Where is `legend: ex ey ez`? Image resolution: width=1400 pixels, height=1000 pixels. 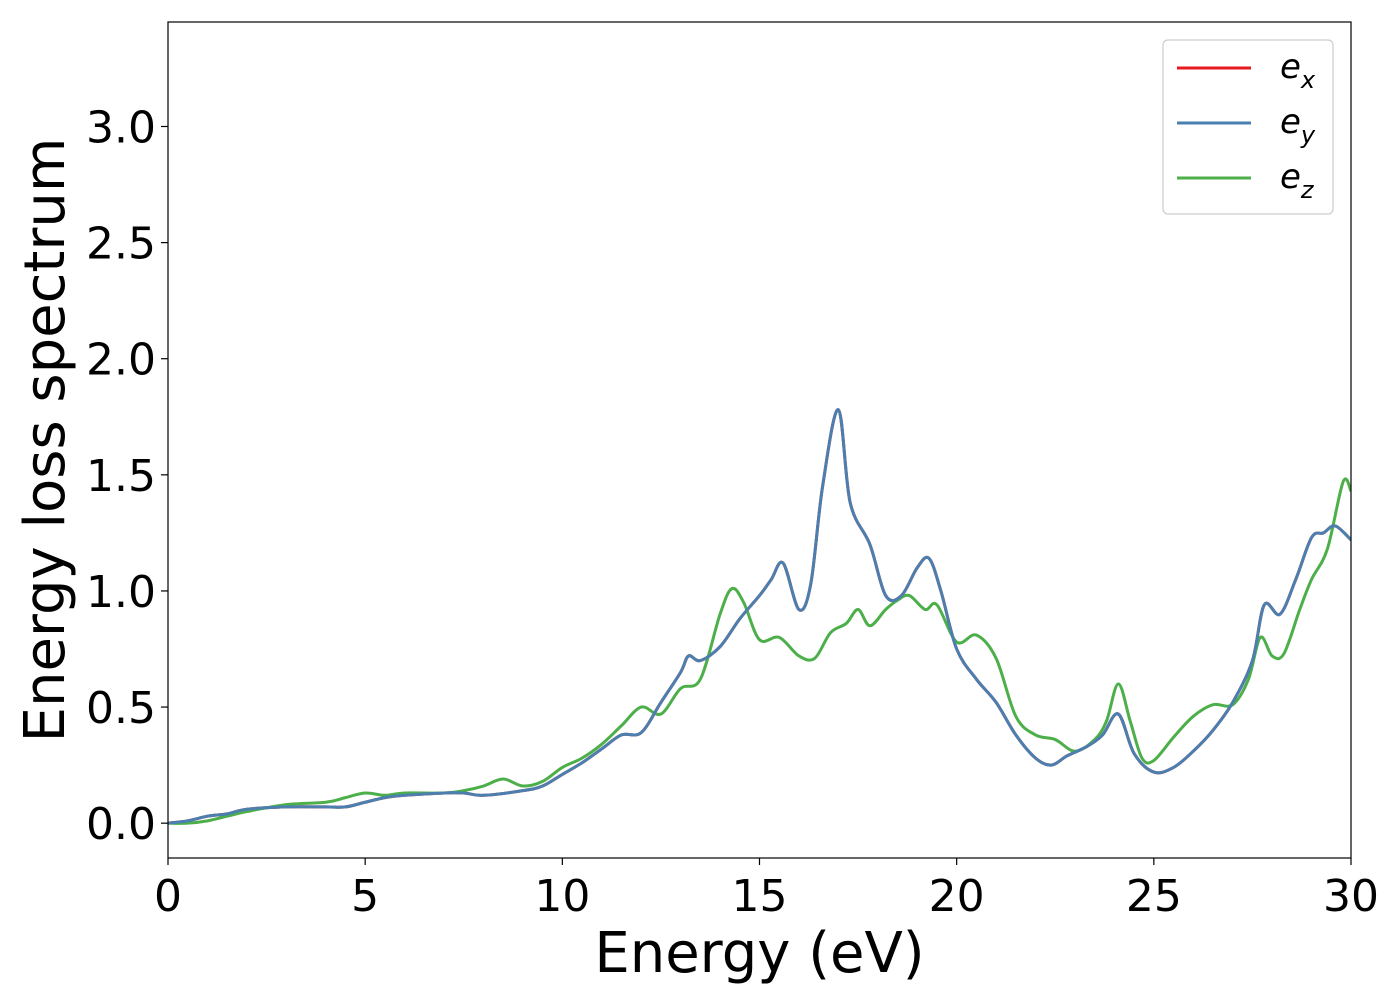 legend: ex ey ez is located at coordinates (1248, 127).